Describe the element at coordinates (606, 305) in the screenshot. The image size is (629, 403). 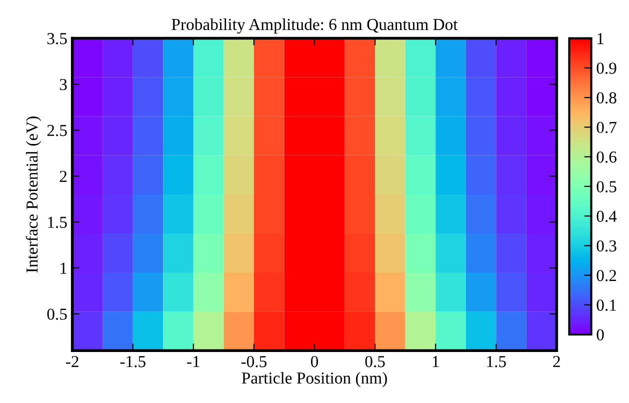
I see `color-bar-label: 0.1` at that location.